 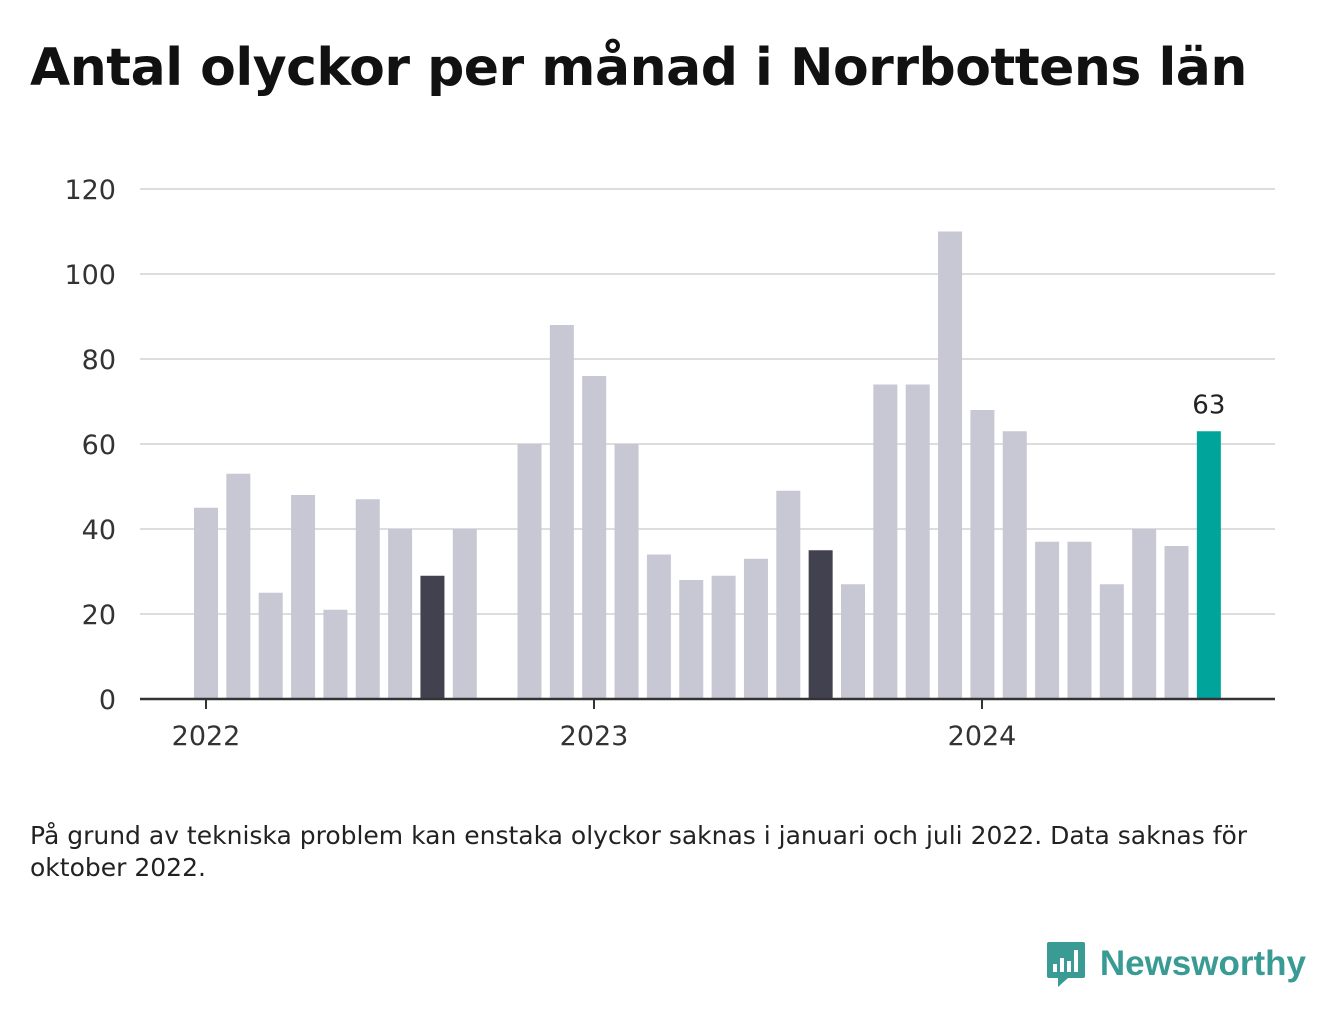 What do you see at coordinates (107, 700) in the screenshot?
I see `y-tick-label: 0` at bounding box center [107, 700].